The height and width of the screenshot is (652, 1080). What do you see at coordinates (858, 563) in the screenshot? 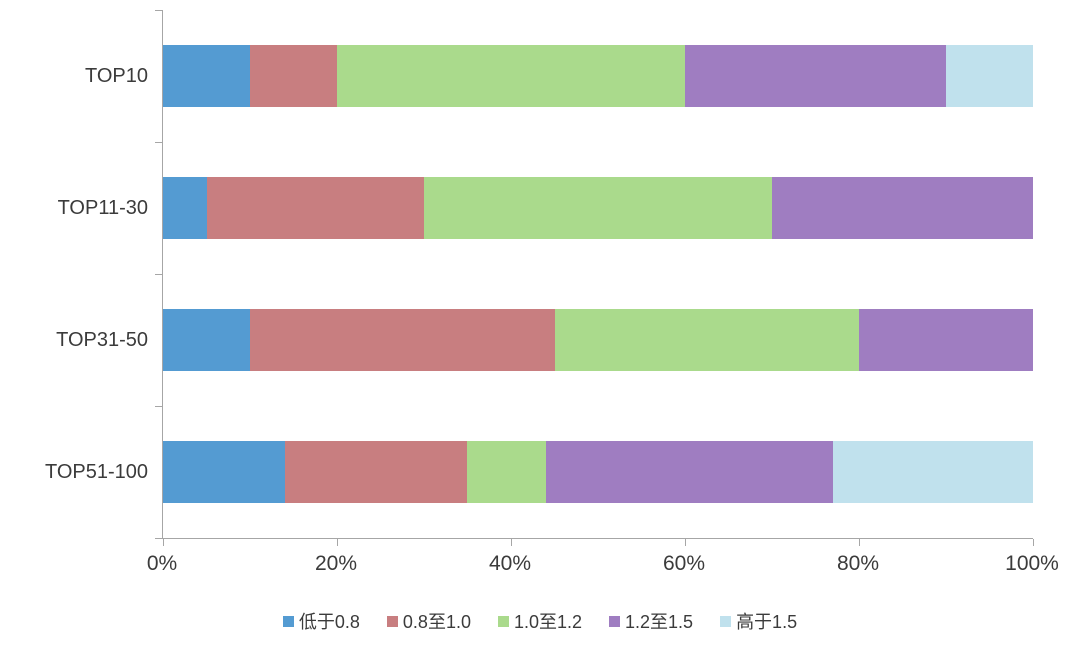
I see `x-axis-label: 80%` at bounding box center [858, 563].